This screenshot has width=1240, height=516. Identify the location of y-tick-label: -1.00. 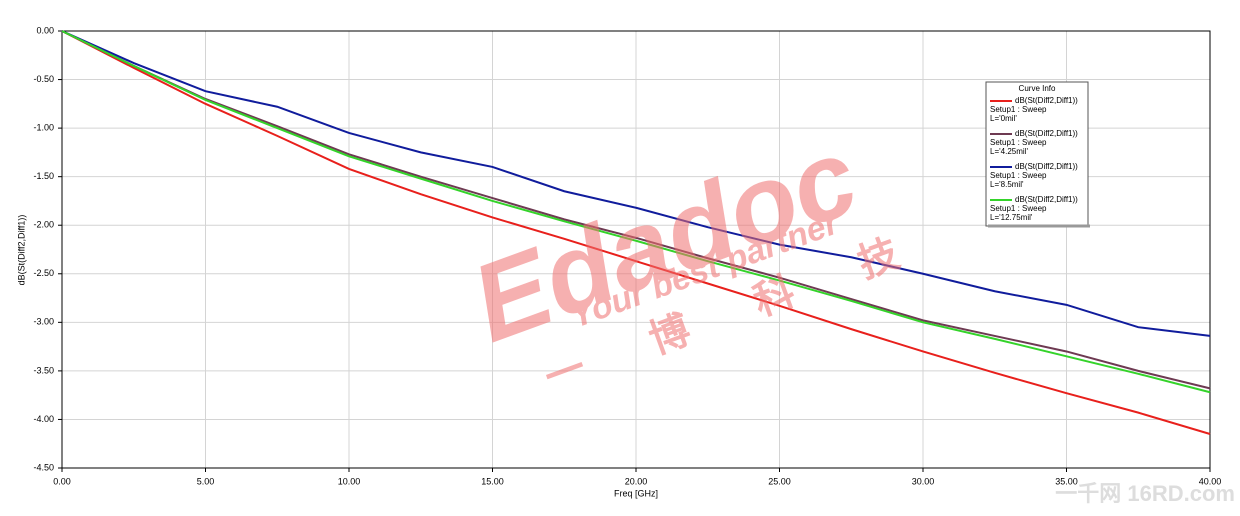
(43, 127).